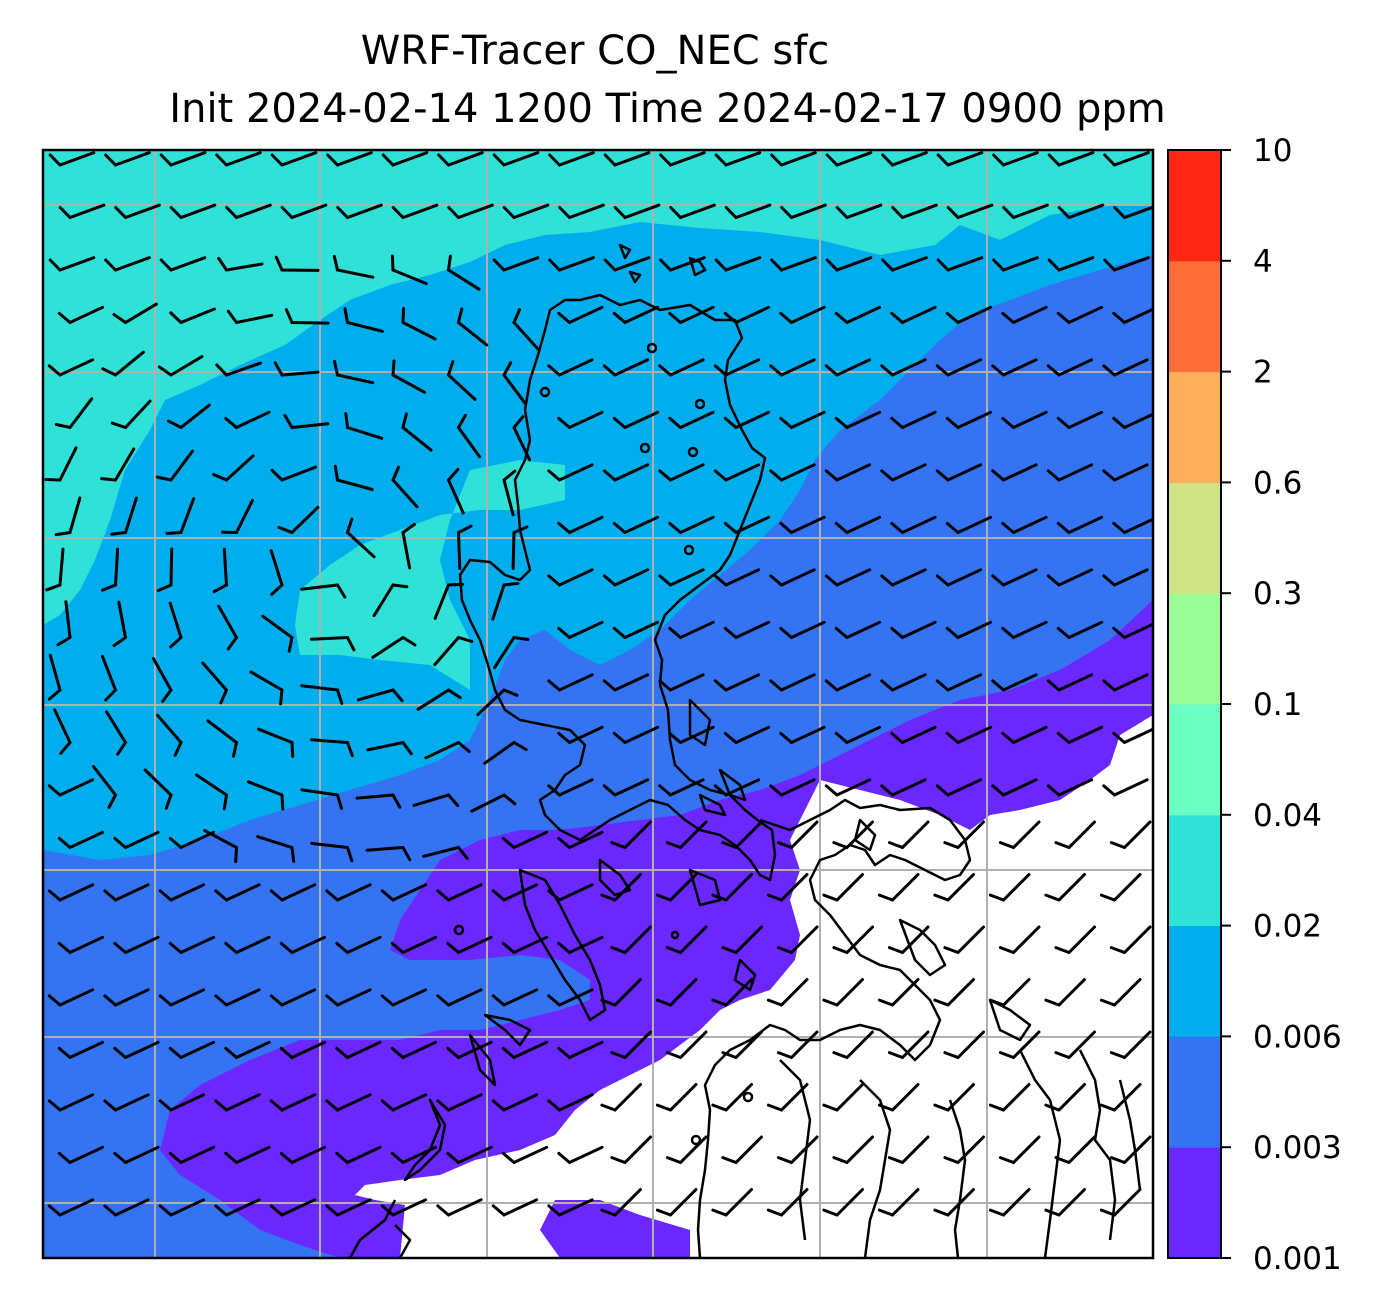  I want to click on colorbar-label: 0.04, so click(1287, 816).